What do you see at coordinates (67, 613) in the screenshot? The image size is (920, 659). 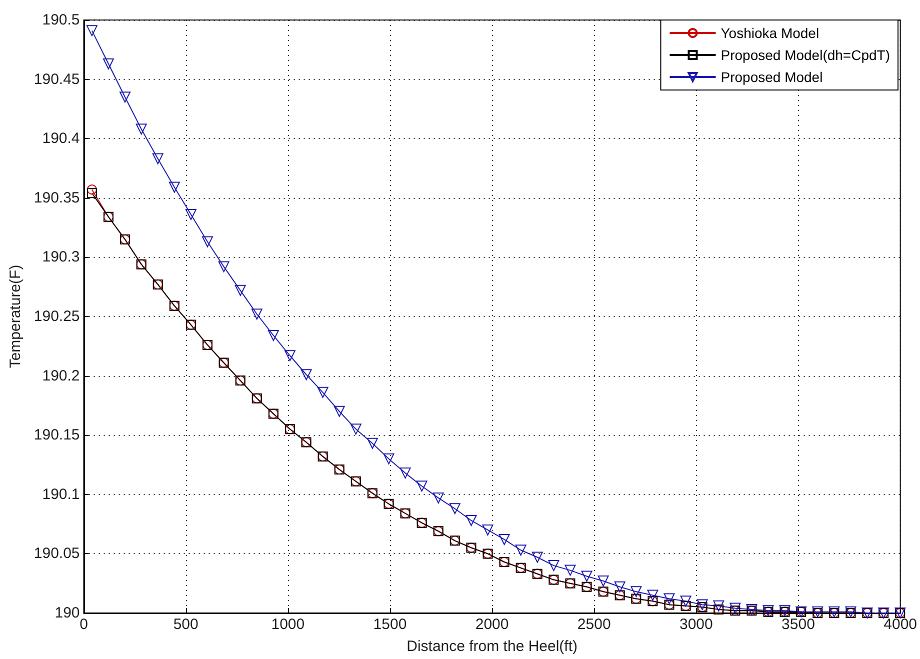 I see `y-tick-label: 190` at bounding box center [67, 613].